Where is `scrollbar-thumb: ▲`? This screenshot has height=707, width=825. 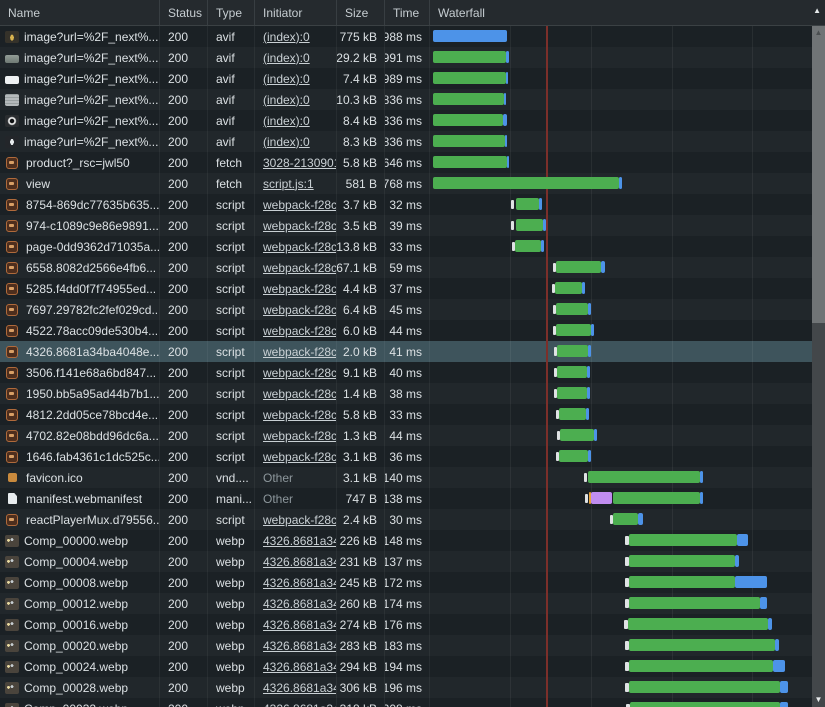 scrollbar-thumb: ▲ is located at coordinates (818, 174).